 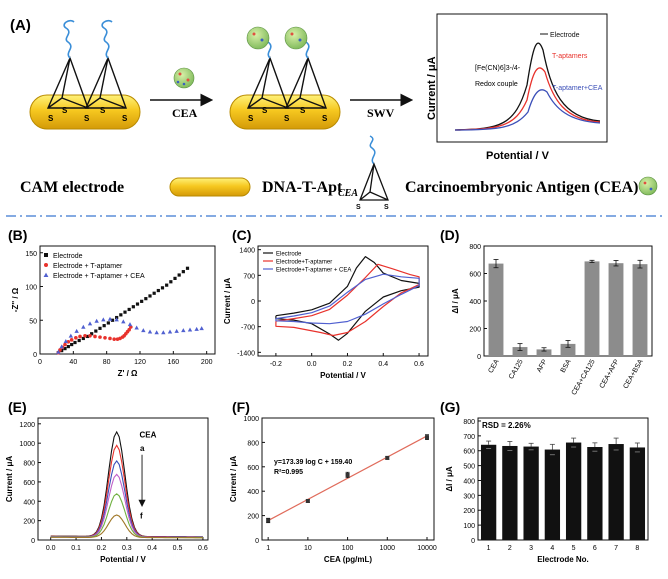 What do you see at coordinates (302, 187) in the screenshot?
I see `legend-dna-t-apt: DNA-T-Apt` at bounding box center [302, 187].